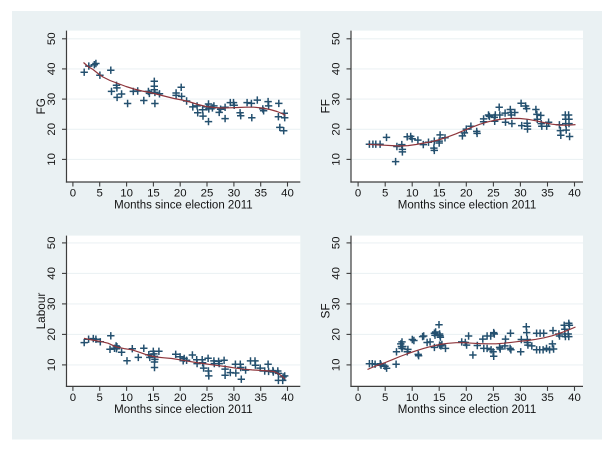  Describe the element at coordinates (41, 311) in the screenshot. I see `svg-text: Labour` at that location.